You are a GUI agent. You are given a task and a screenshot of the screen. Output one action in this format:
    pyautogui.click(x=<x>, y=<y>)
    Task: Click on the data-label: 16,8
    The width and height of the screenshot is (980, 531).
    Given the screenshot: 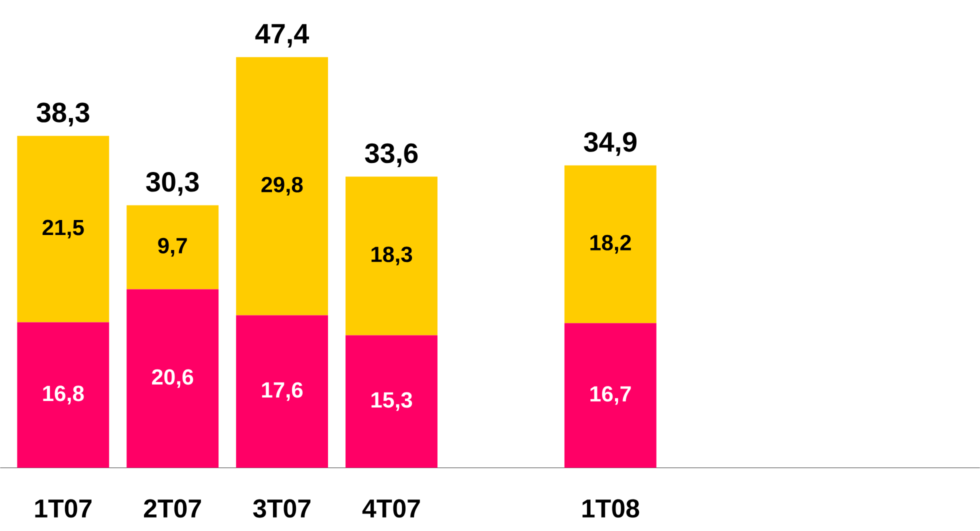 What is the action you would take?
    pyautogui.click(x=63, y=395)
    